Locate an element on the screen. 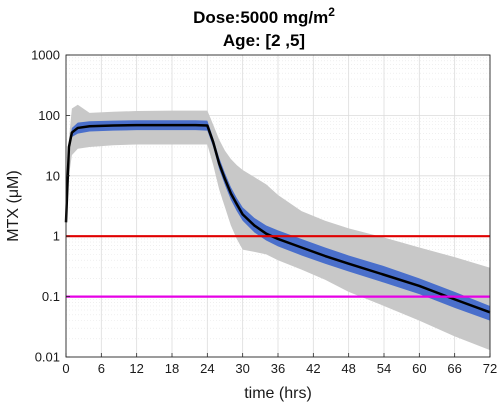 The width and height of the screenshot is (500, 407). x-tick-label: 36 is located at coordinates (278, 368).